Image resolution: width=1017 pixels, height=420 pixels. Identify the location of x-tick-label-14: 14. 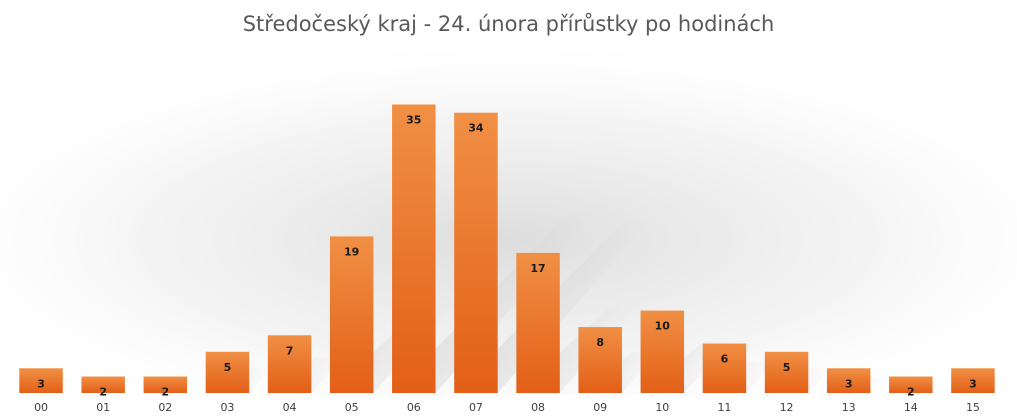
(911, 407).